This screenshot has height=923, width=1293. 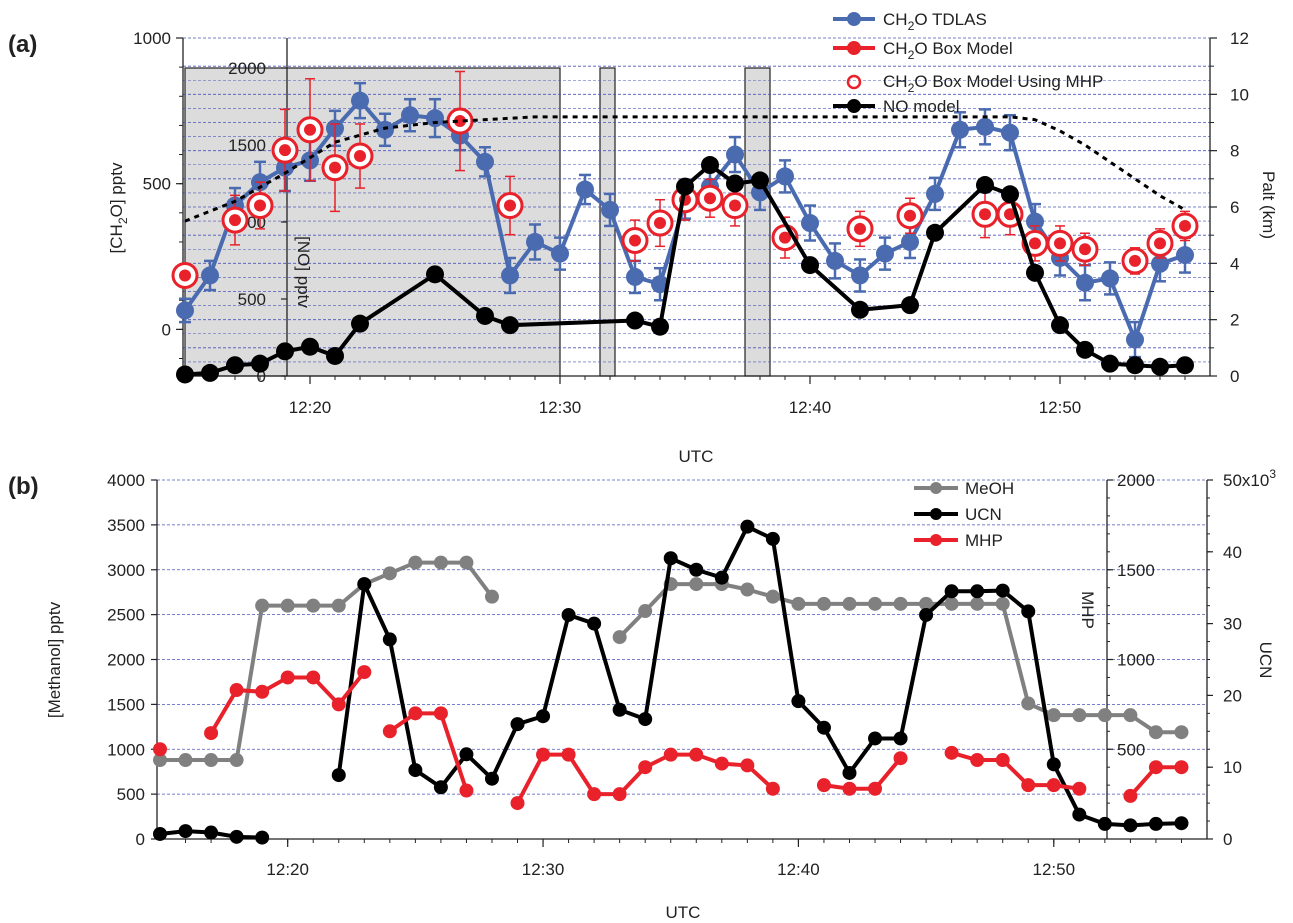 I want to click on y-inner-tick-label: 0, so click(x=261, y=376).